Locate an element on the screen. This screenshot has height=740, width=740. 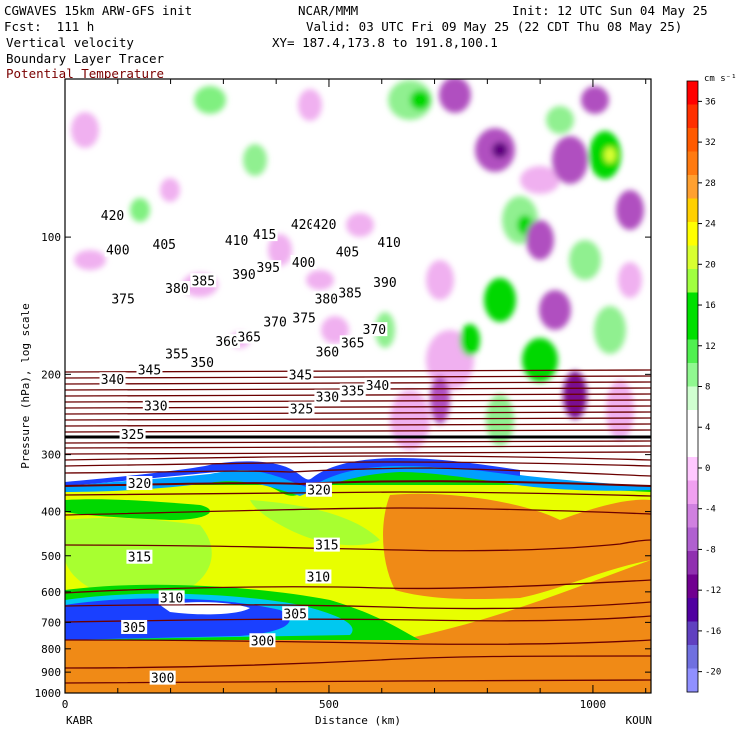
theta-label: 390 is located at coordinates (243, 275).